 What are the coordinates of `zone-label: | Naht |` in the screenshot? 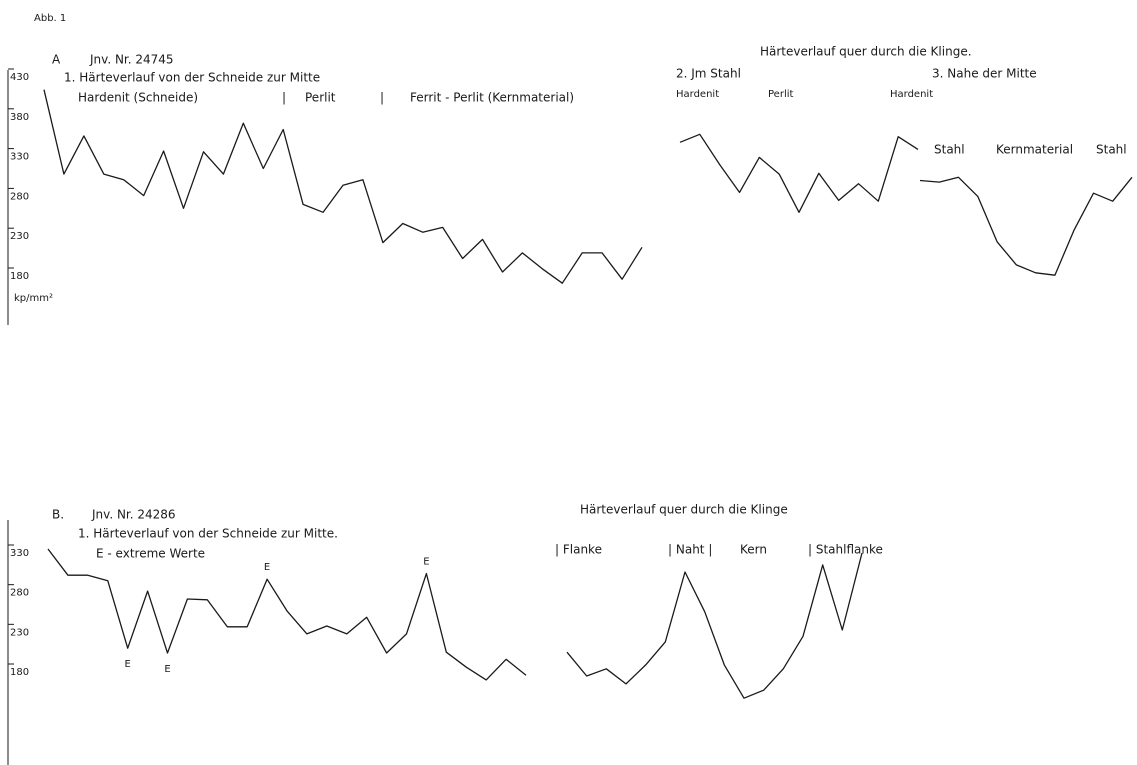 It's located at (690, 550).